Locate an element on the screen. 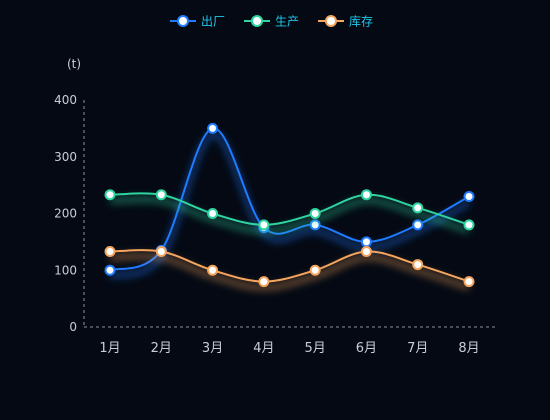 The height and width of the screenshot is (420, 550). x-tick-label: 1月 is located at coordinates (109, 348).